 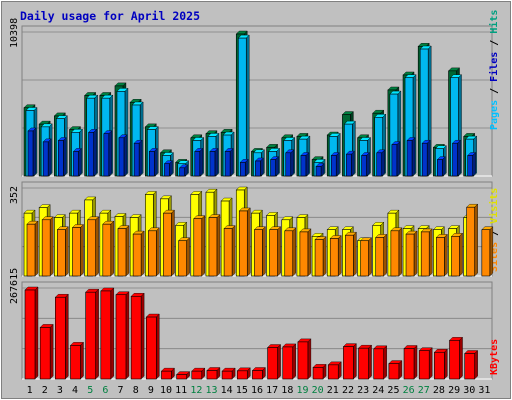 I want to click on ylabel-pages: Pages, so click(x=494, y=115).